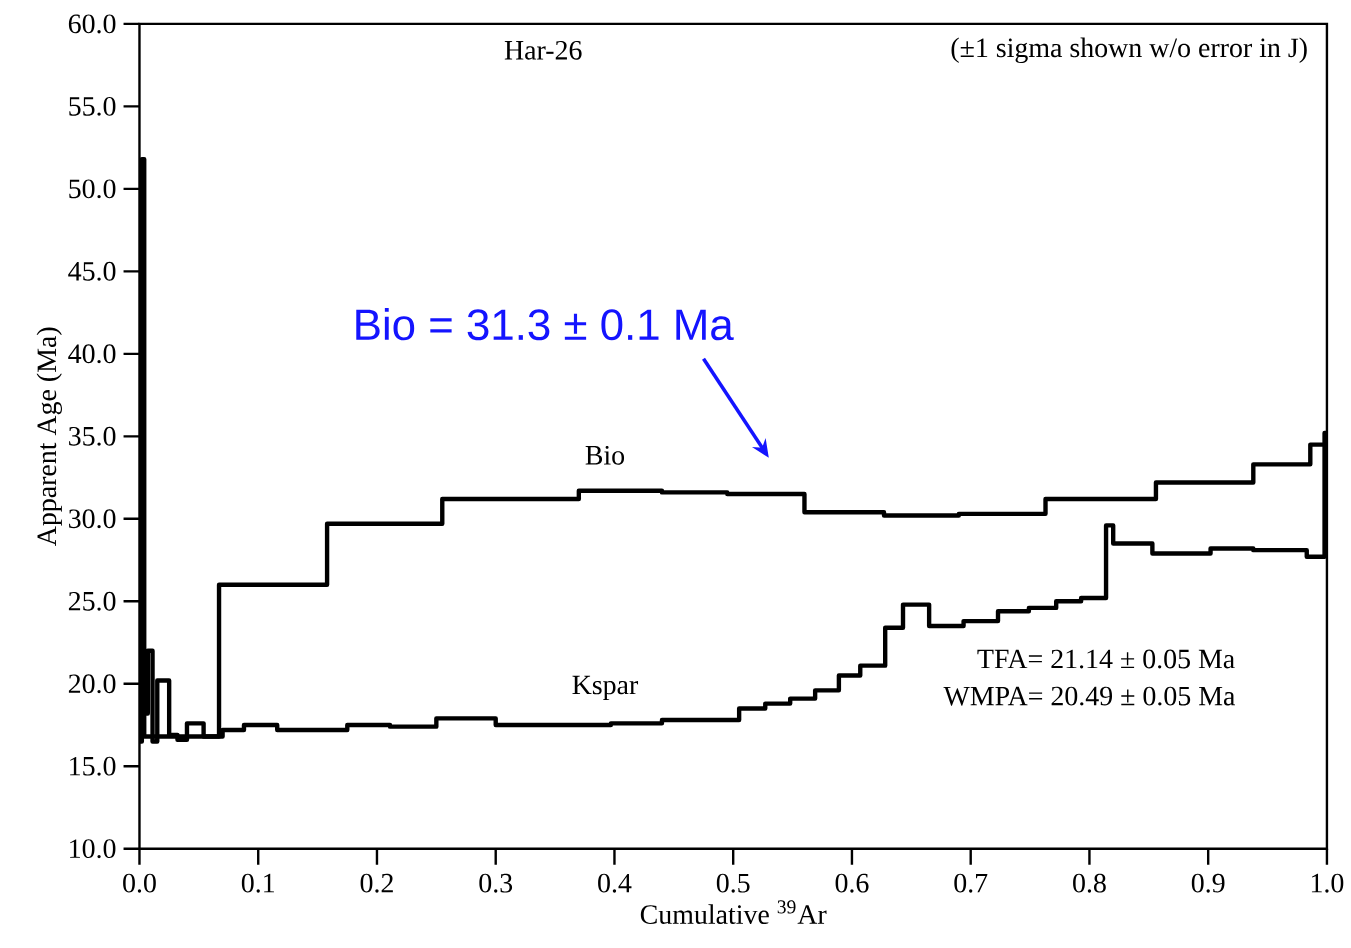 Image resolution: width=1351 pixels, height=948 pixels. What do you see at coordinates (92, 436) in the screenshot?
I see `y-tick-label: 35.0` at bounding box center [92, 436].